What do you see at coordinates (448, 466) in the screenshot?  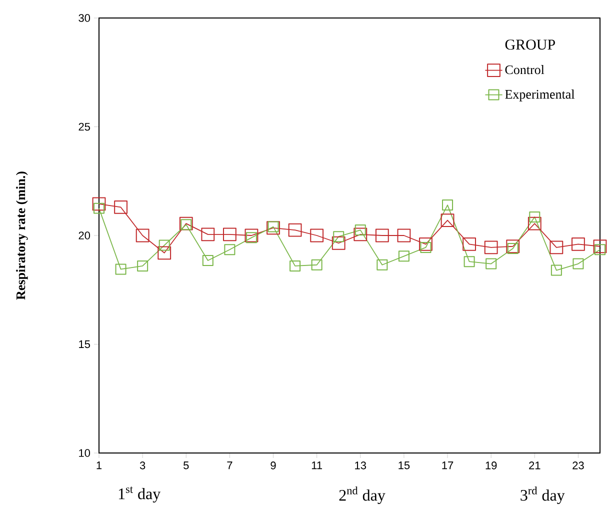 I see `x-tick-label: 17` at bounding box center [448, 466].